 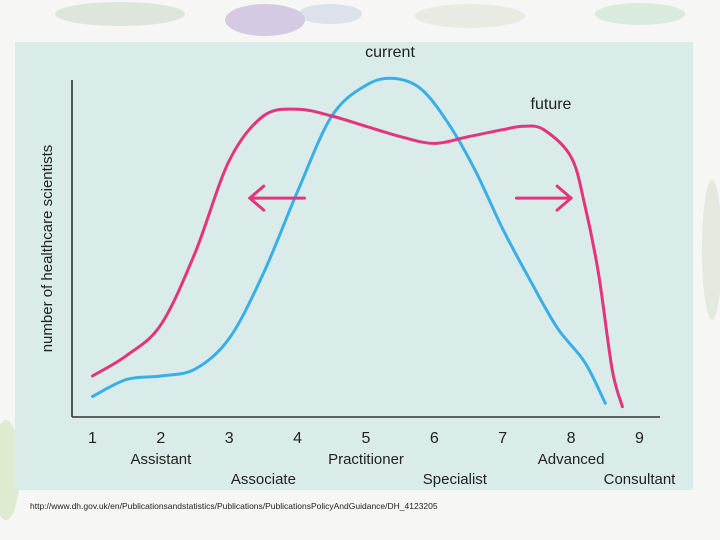 I want to click on y-axis-label: number of healthcare scientists, so click(x=47, y=249).